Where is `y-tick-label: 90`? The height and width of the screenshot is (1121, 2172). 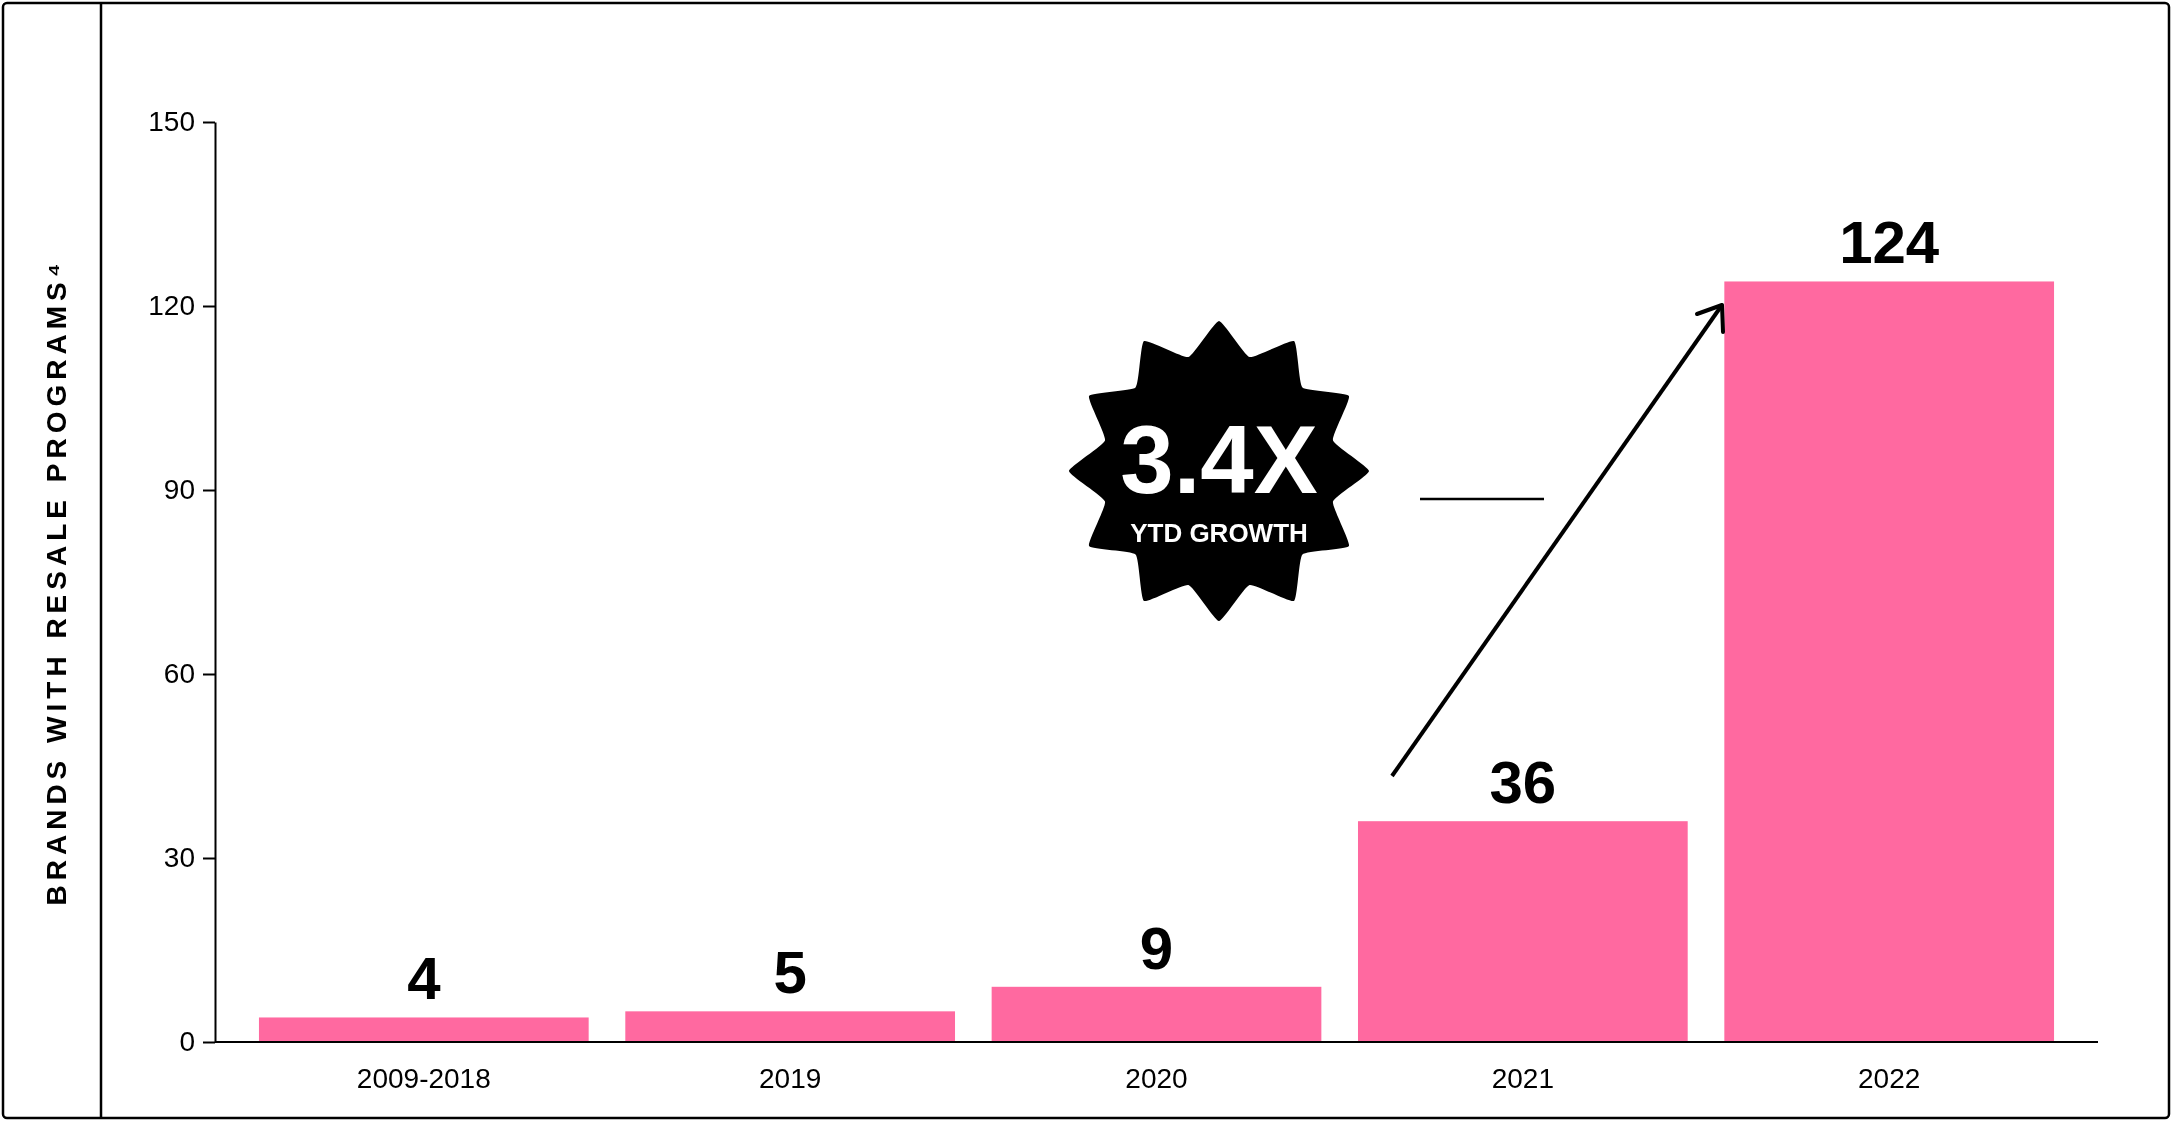 y-tick-label: 90 is located at coordinates (179, 490).